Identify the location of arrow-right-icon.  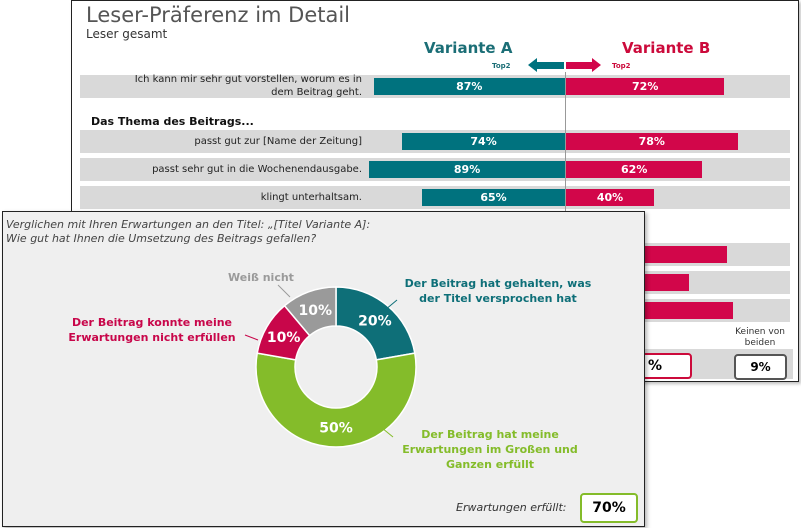
(583, 65).